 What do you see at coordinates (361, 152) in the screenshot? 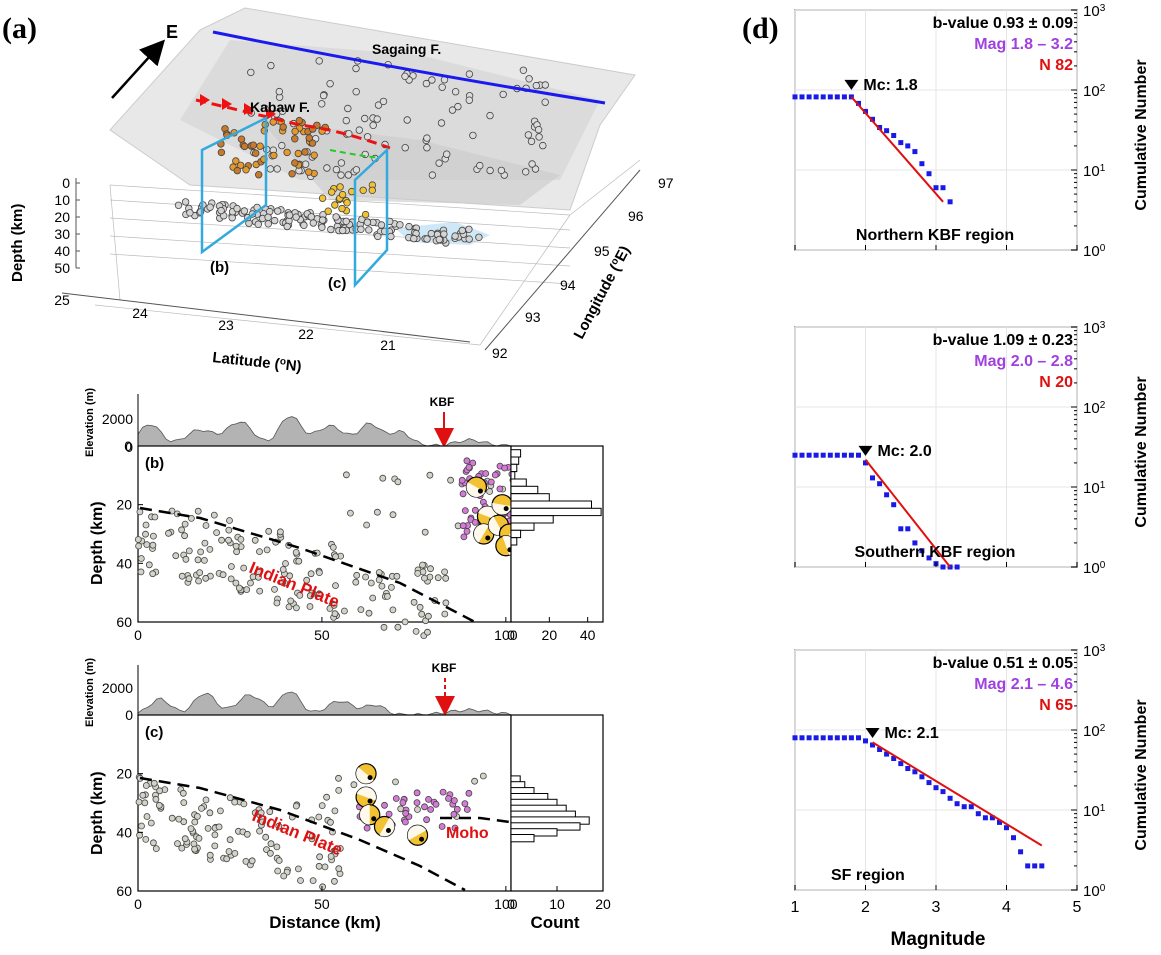
I see `map-earthquakes` at bounding box center [361, 152].